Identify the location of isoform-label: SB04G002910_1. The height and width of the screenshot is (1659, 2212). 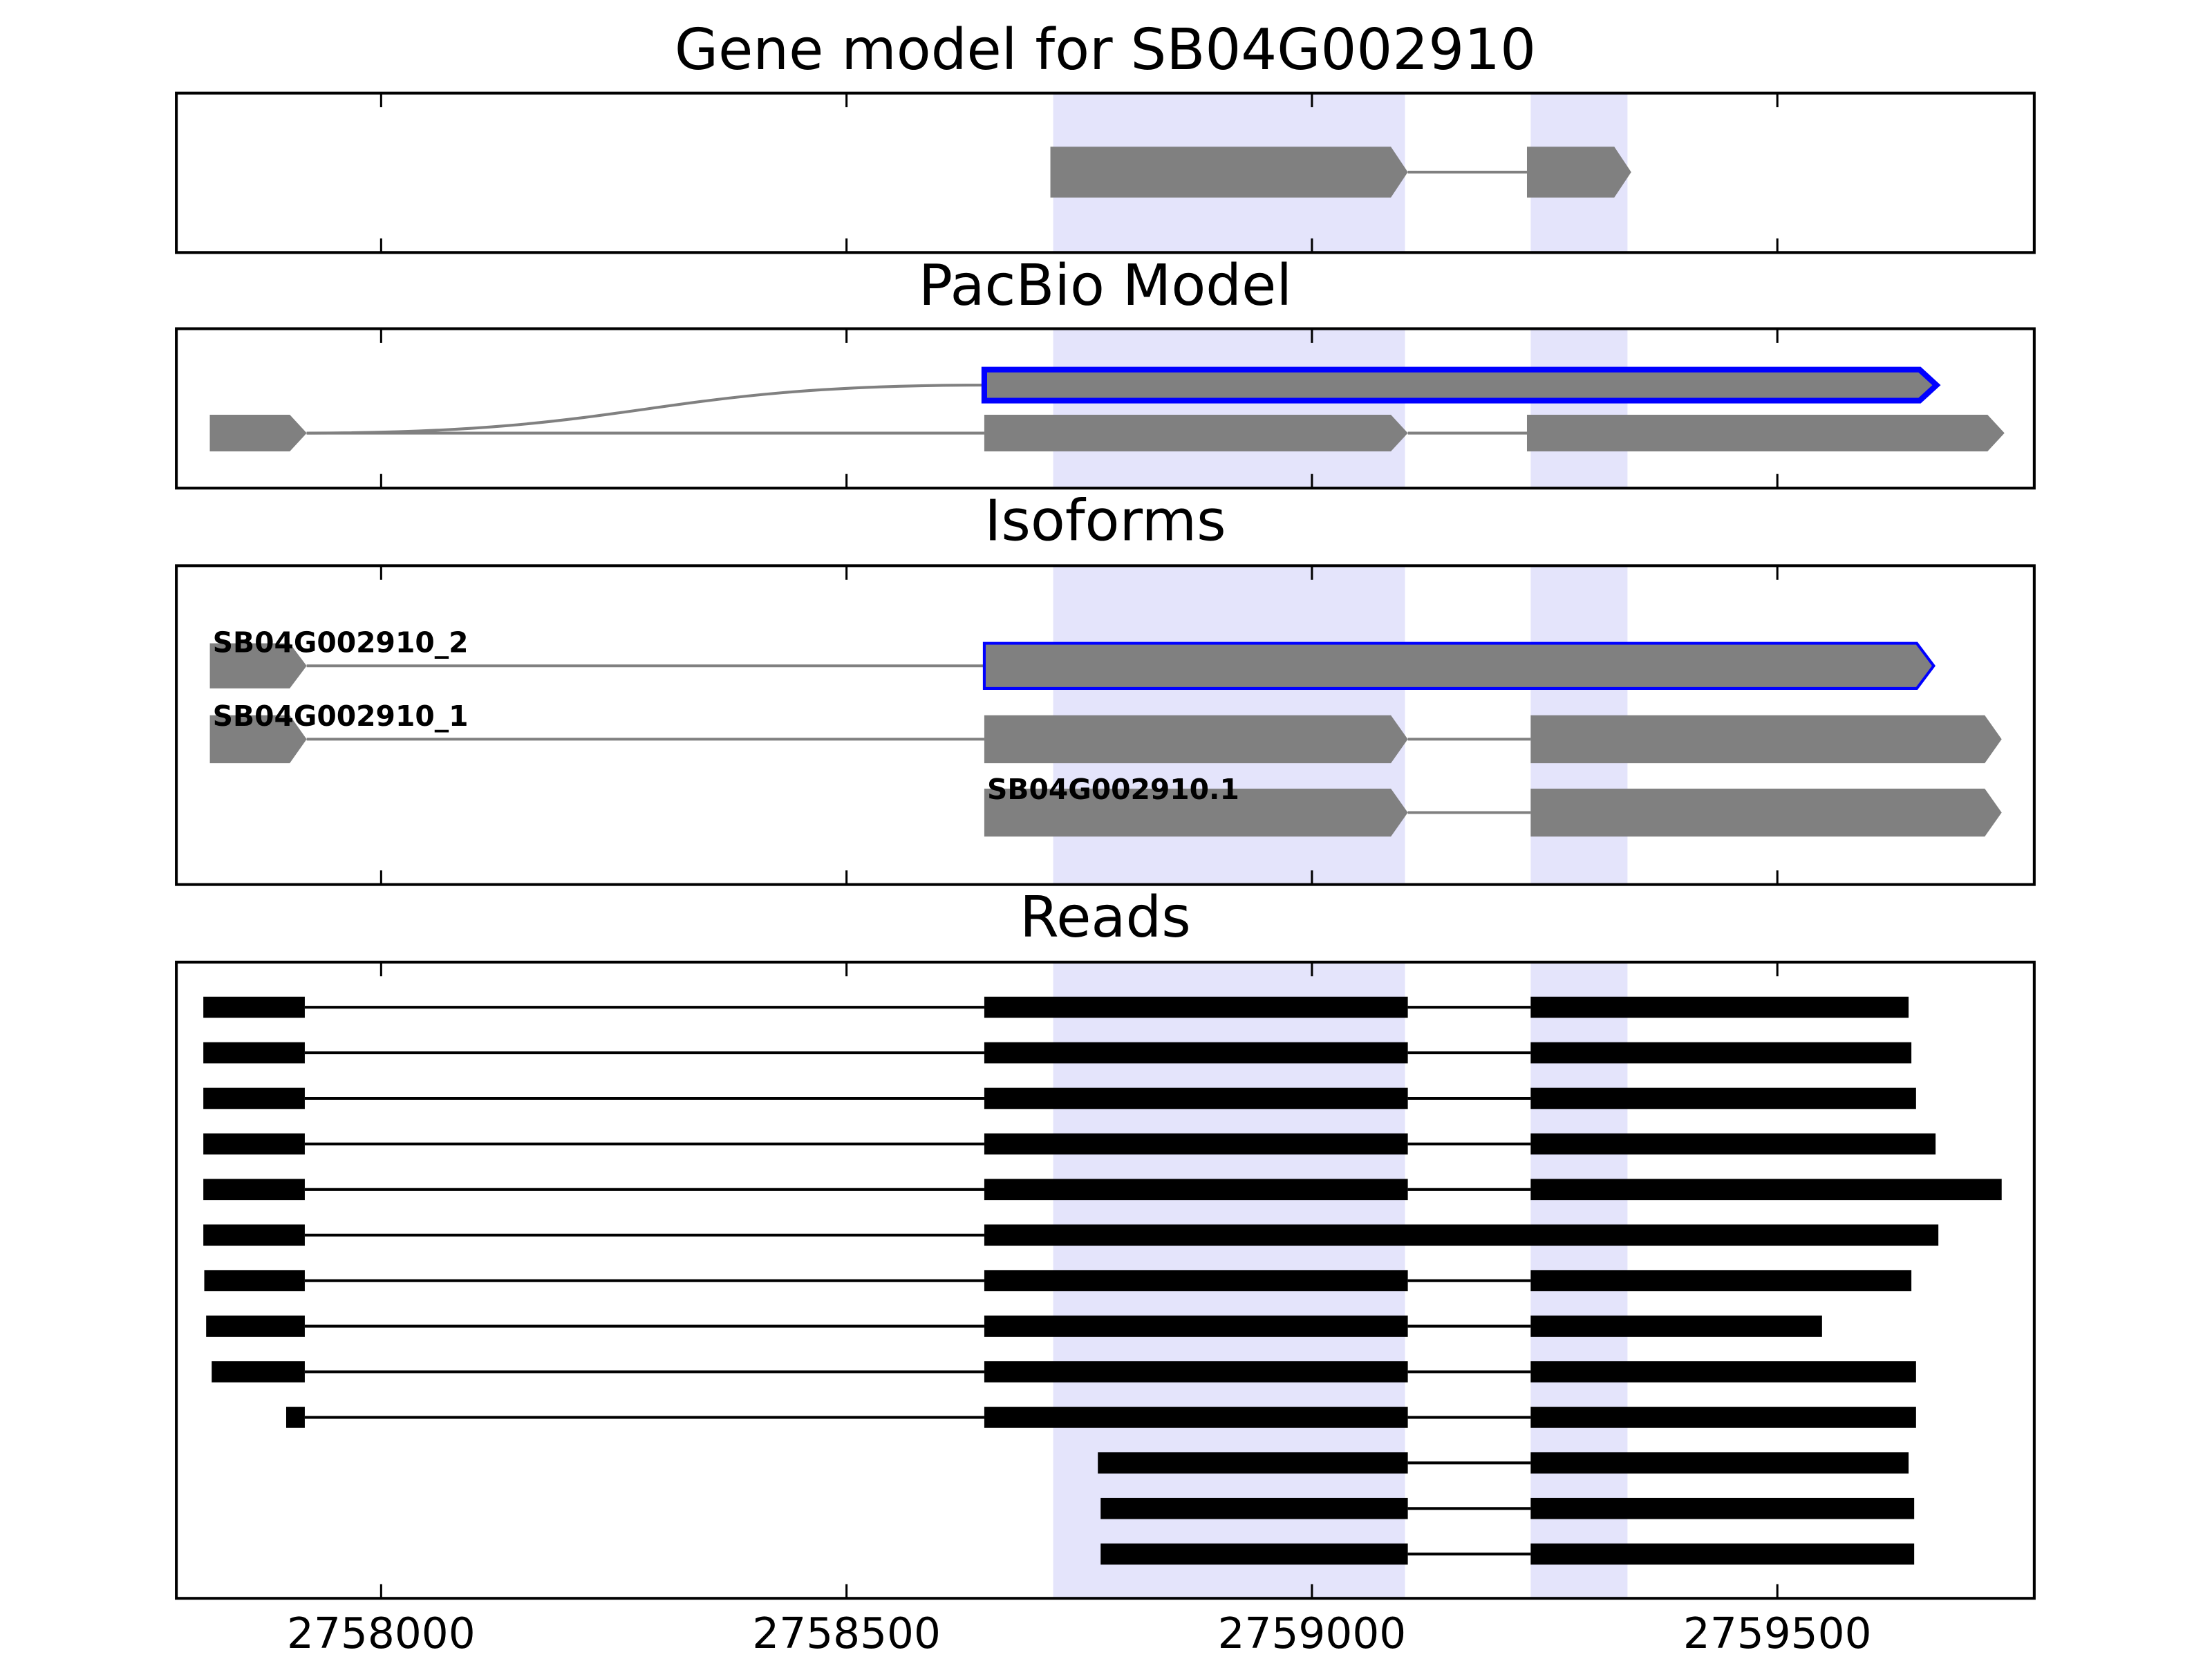
(341, 716).